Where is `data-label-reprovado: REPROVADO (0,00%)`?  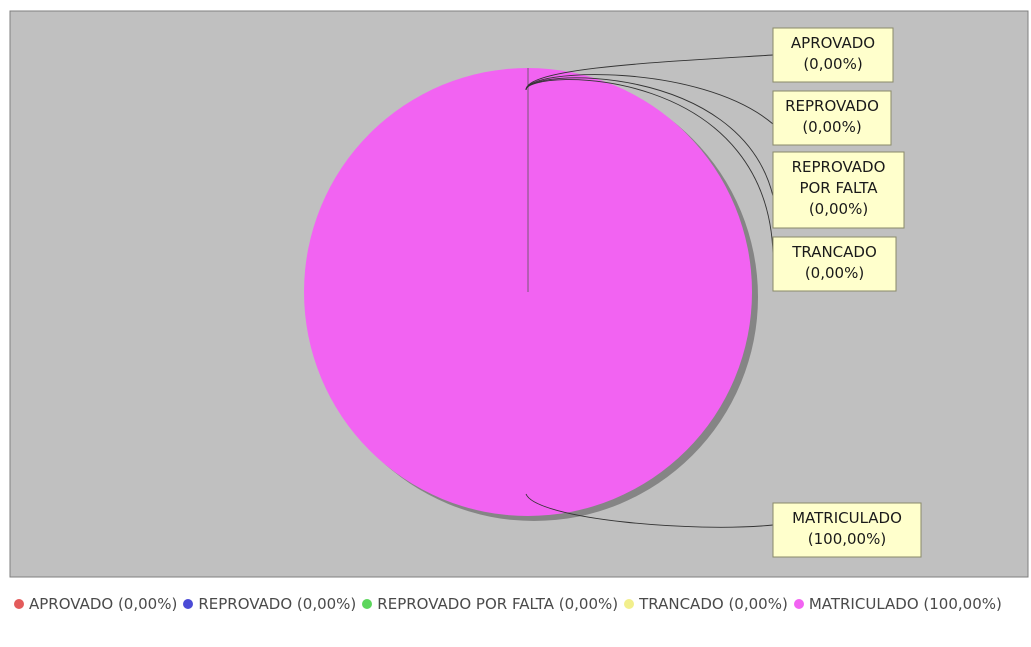 data-label-reprovado: REPROVADO (0,00%) is located at coordinates (832, 116).